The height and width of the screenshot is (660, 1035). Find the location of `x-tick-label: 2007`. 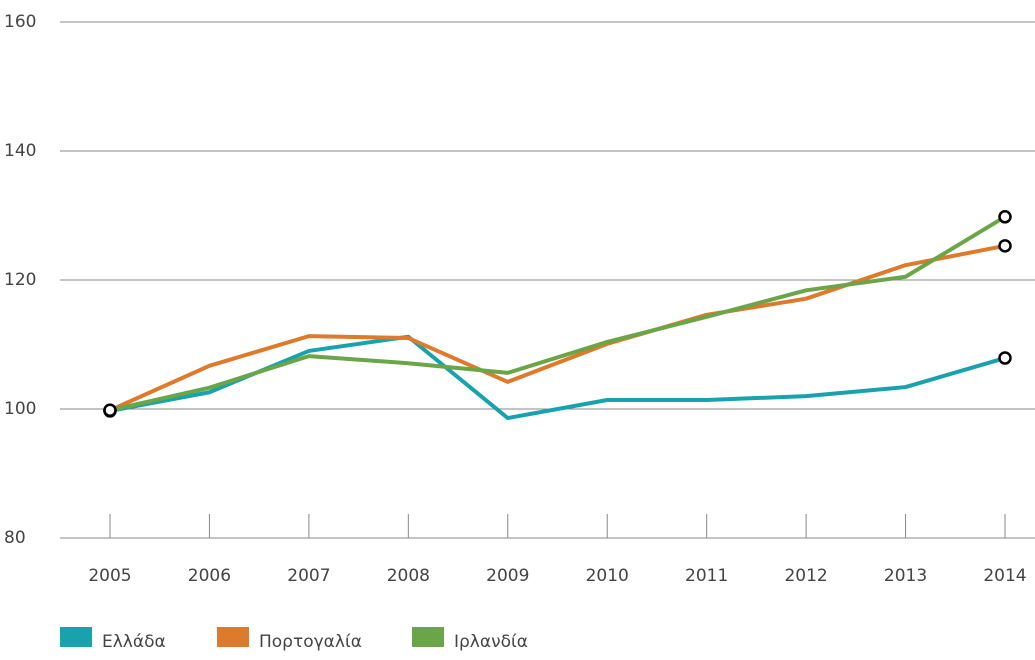

x-tick-label: 2007 is located at coordinates (308, 576).